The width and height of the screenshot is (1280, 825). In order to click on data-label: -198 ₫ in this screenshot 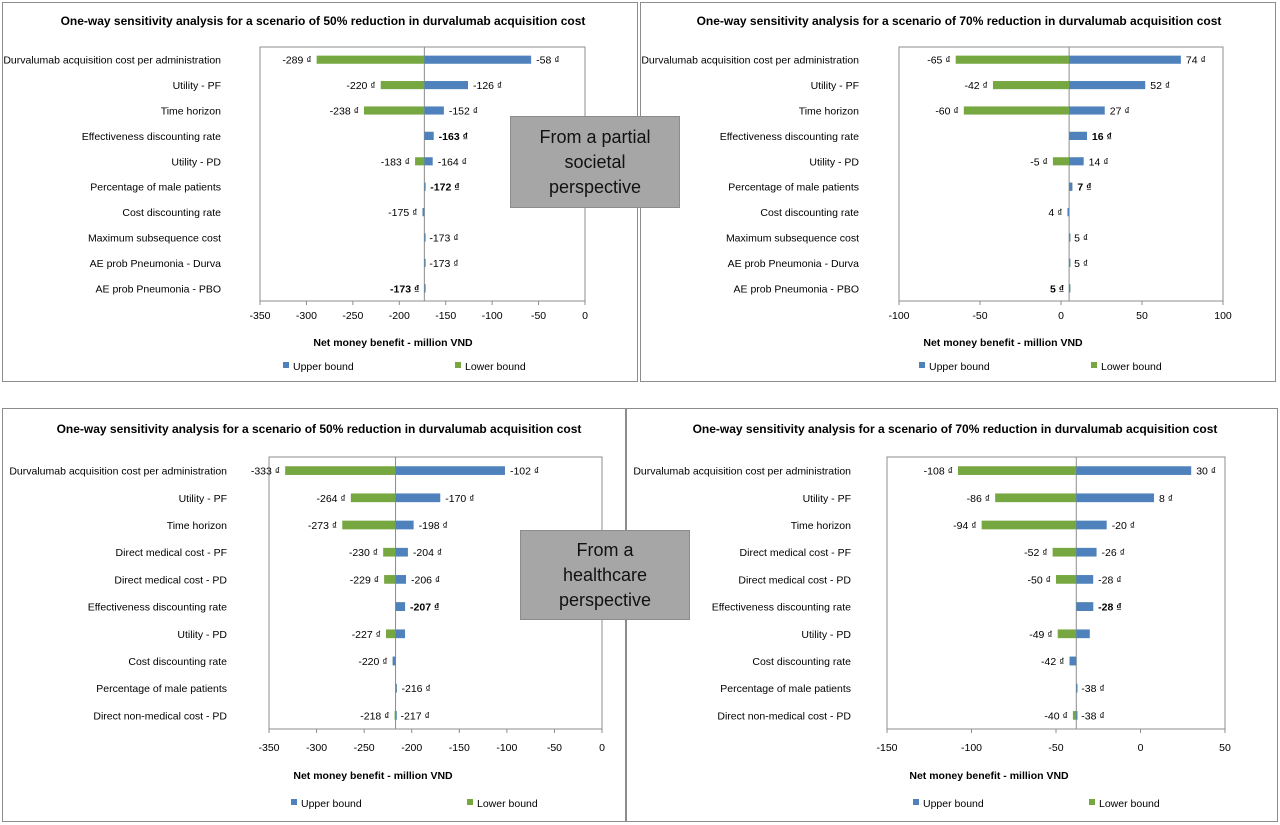, I will do `click(433, 526)`.